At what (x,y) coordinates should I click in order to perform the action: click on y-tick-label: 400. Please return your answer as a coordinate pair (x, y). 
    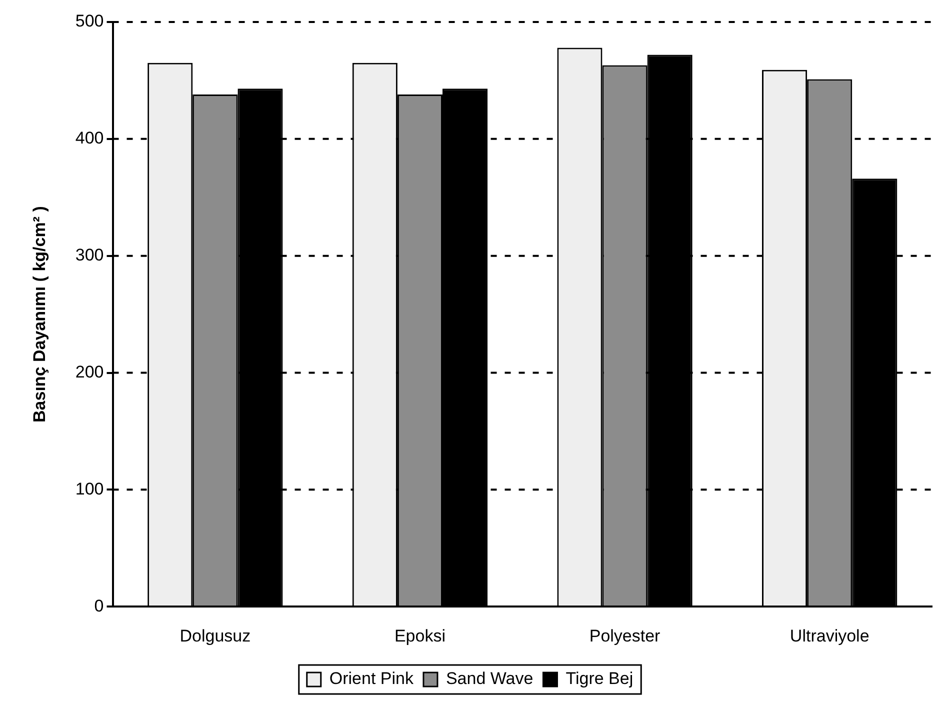
    Looking at the image, I should click on (89, 138).